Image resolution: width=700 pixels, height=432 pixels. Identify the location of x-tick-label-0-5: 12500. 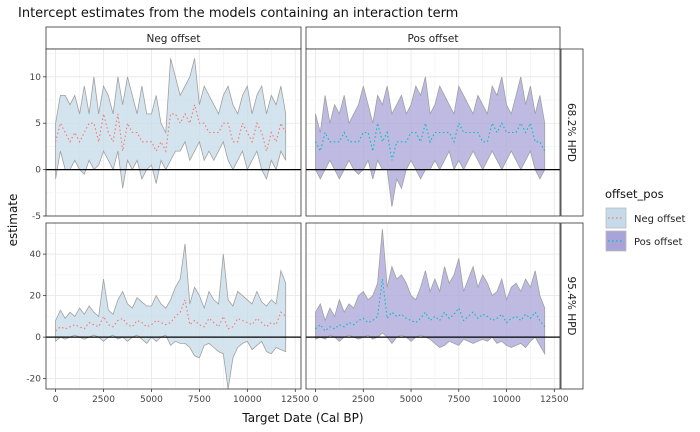
(295, 400).